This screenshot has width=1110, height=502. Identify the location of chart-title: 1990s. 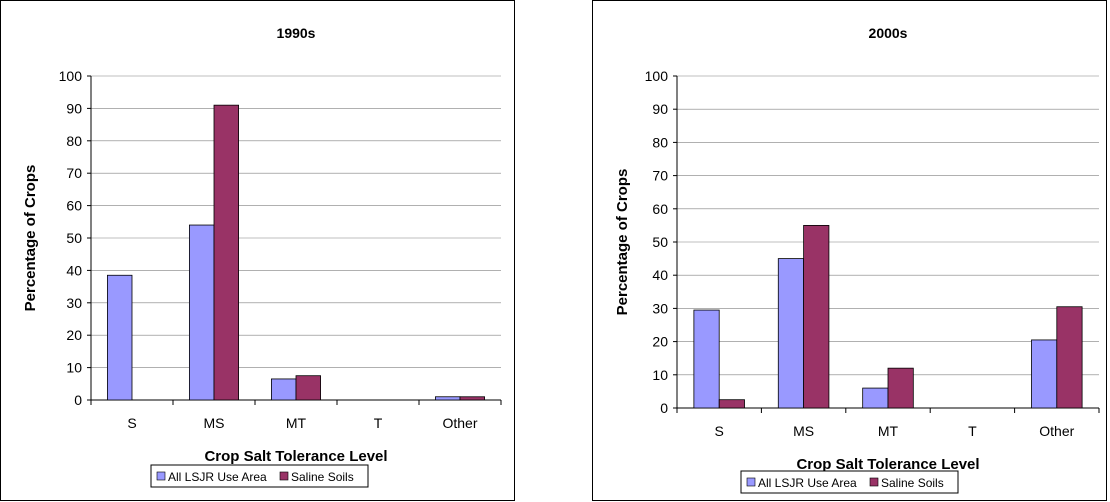
(296, 33).